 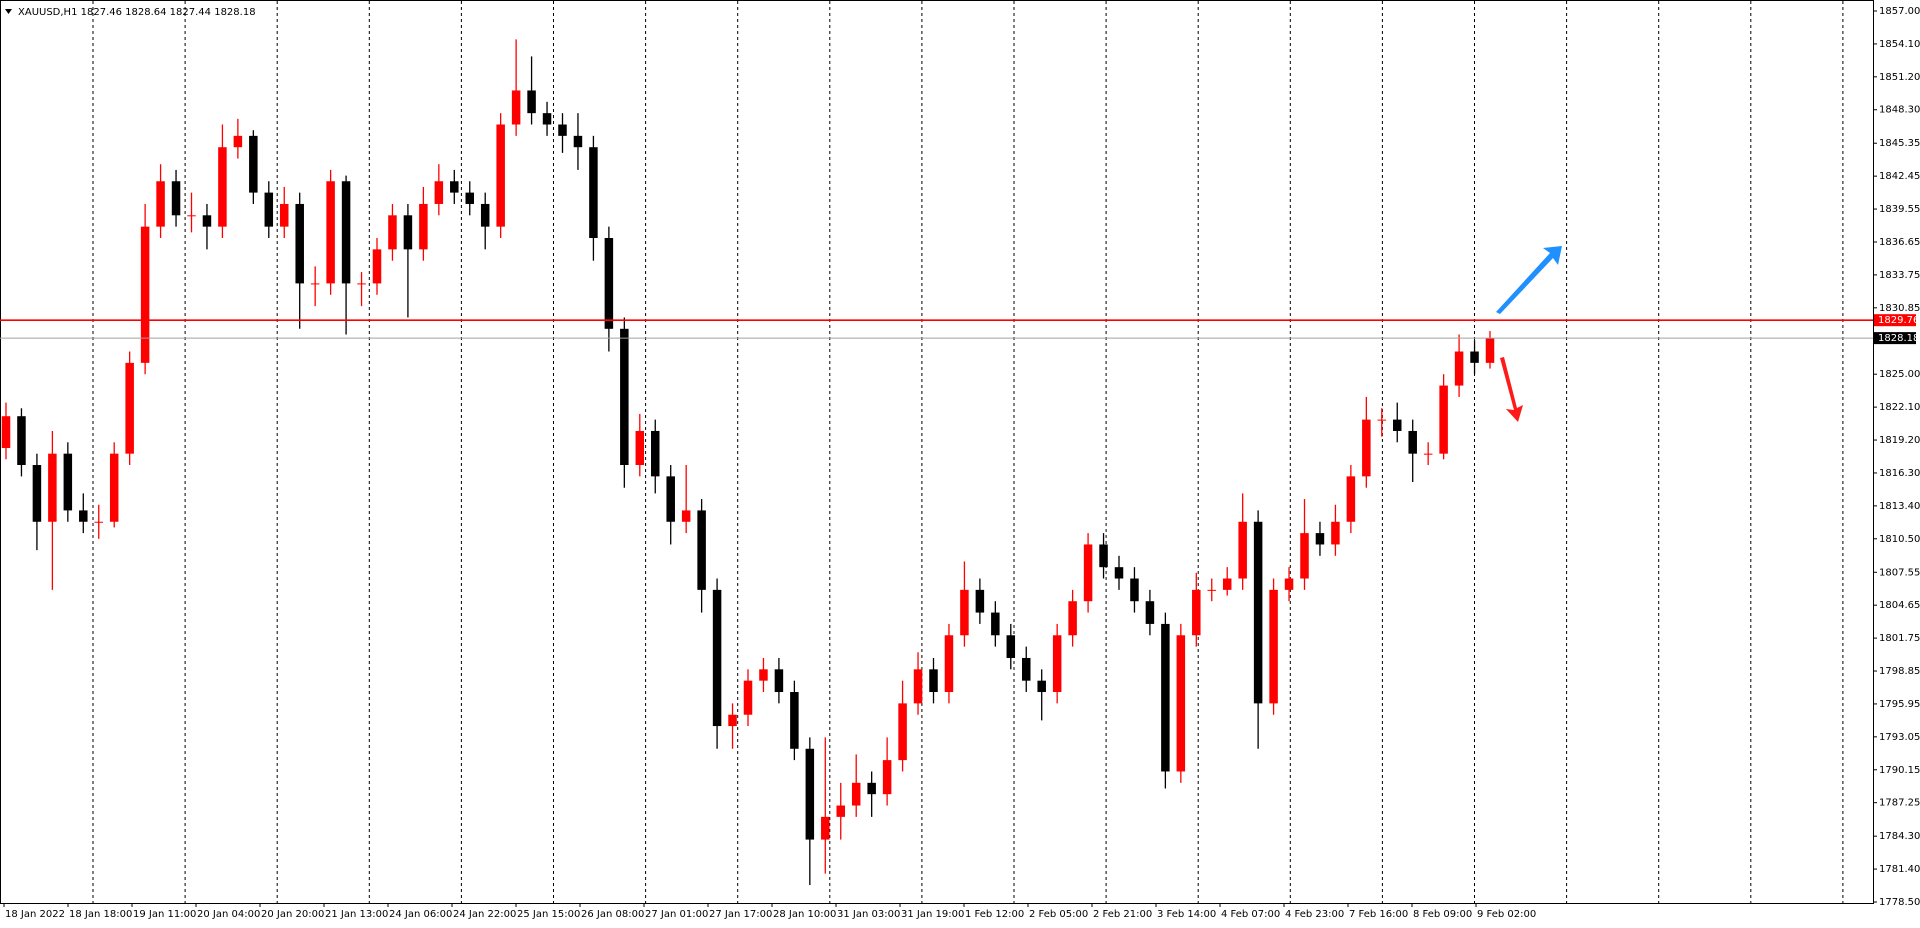 I want to click on x-tick-label: 25 Jan 15:00, so click(x=548, y=914).